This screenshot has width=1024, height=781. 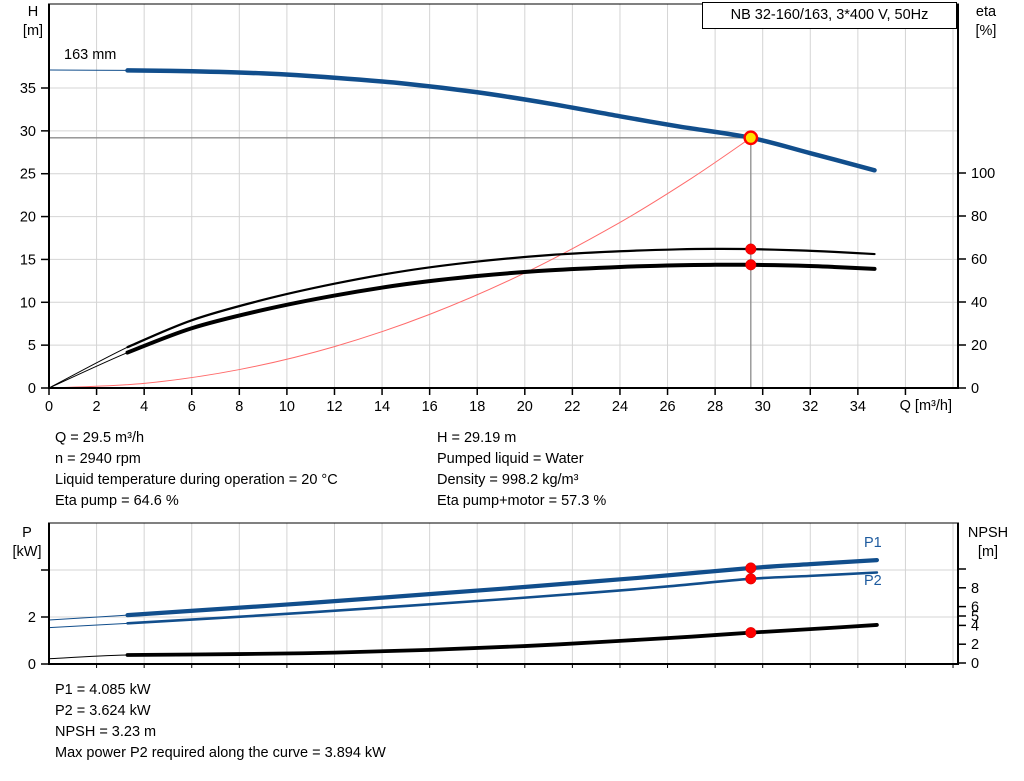 What do you see at coordinates (751, 249) in the screenshot?
I see `duty-eta-pump-dot` at bounding box center [751, 249].